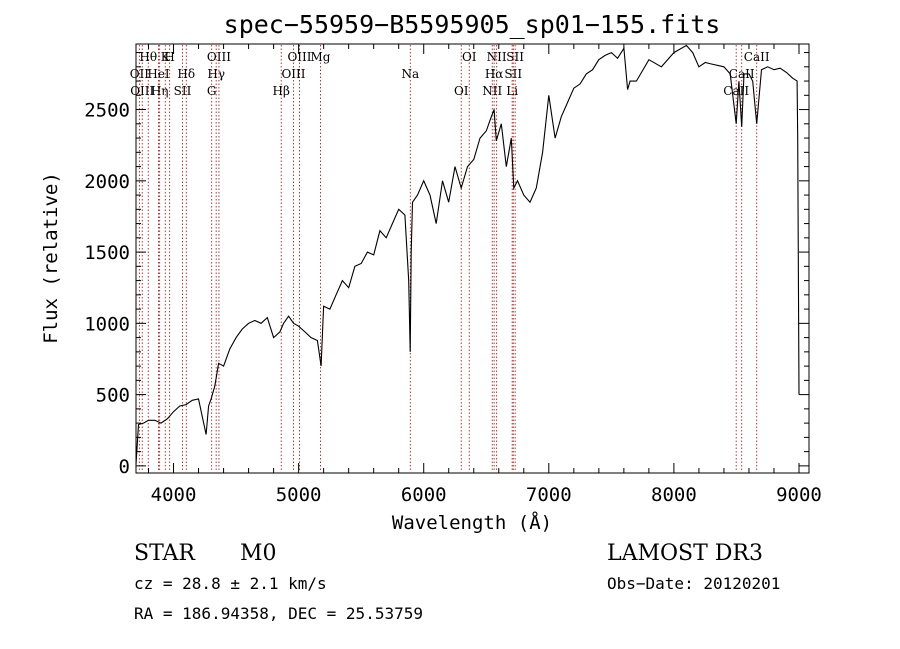 The height and width of the screenshot is (649, 900). Describe the element at coordinates (107, 253) in the screenshot. I see `y-tick-label: 1500` at that location.